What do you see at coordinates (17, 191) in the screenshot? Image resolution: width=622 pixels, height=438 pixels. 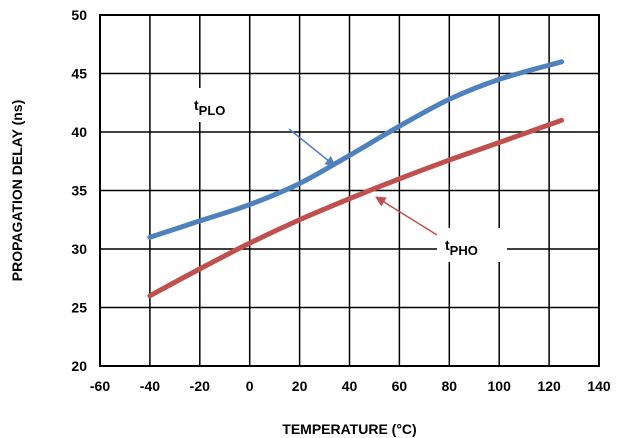 I see `y-axis-title: PROPAGATION DELAY (ns)` at bounding box center [17, 191].